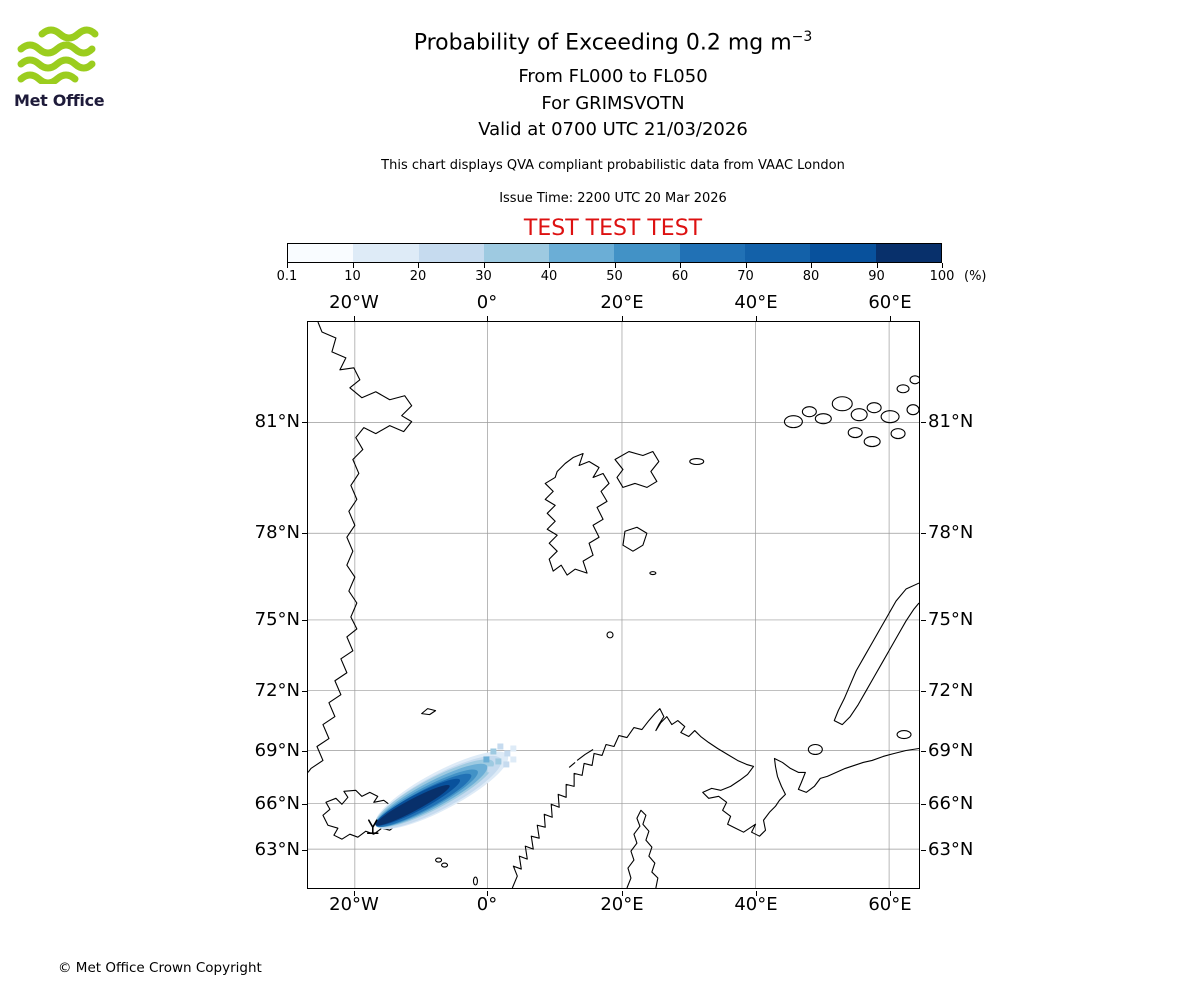 The height and width of the screenshot is (1000, 1200). Describe the element at coordinates (160, 968) in the screenshot. I see `copyright-text: © Met Office Crown Copyright` at that location.